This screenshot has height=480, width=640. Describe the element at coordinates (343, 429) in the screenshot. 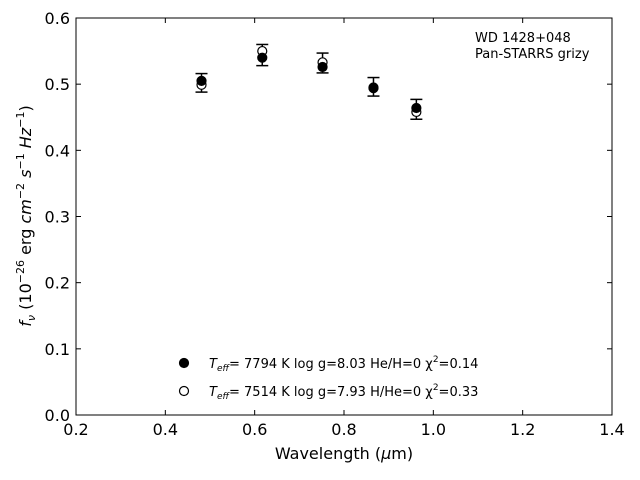

I see `x-tick-label: 0.8` at that location.